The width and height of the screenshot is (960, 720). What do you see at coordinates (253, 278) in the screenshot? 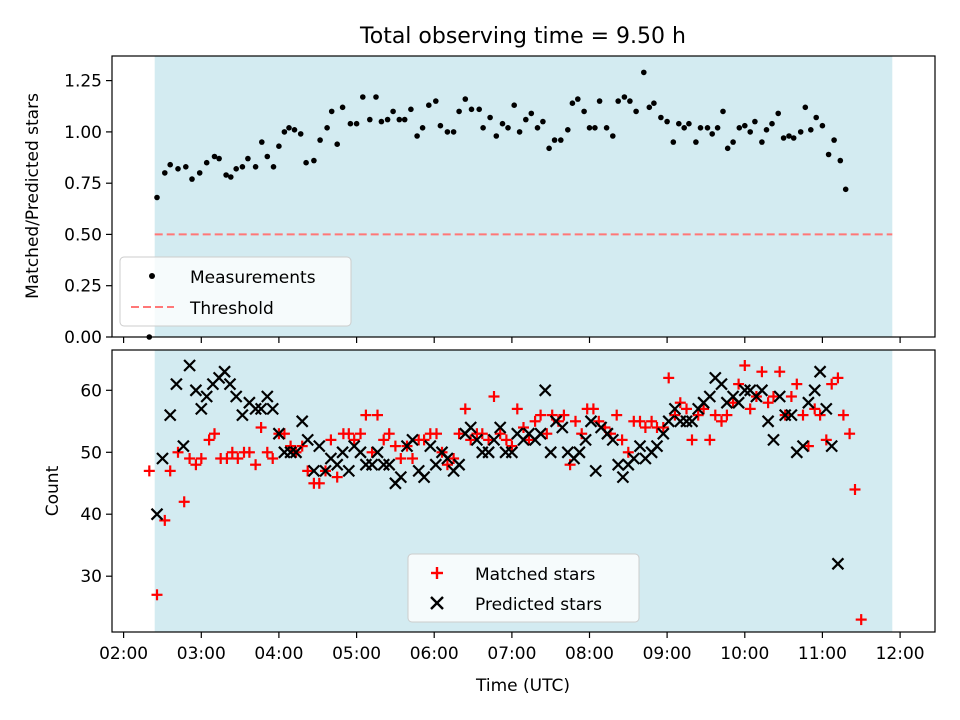
I see `measurements-legend-label: Measurements` at bounding box center [253, 278].